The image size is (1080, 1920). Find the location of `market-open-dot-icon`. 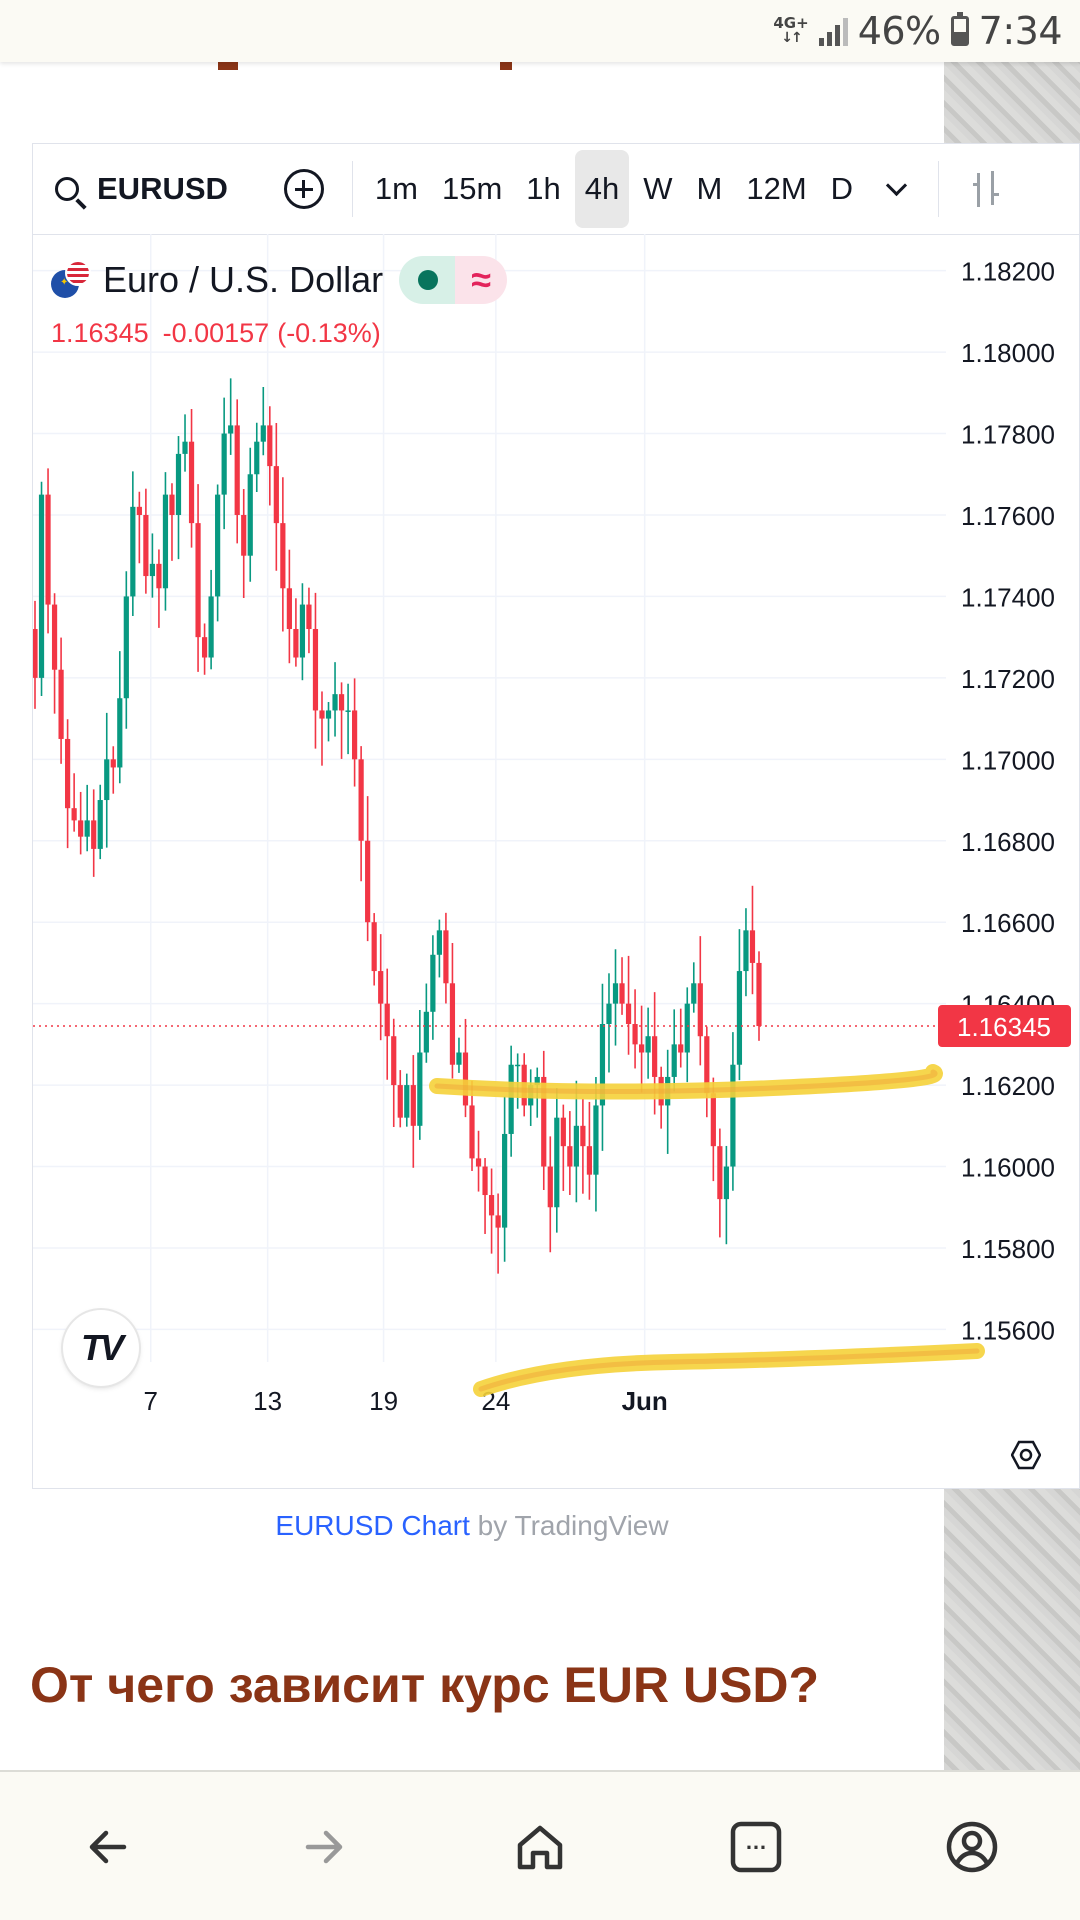

market-open-dot-icon is located at coordinates (427, 280).